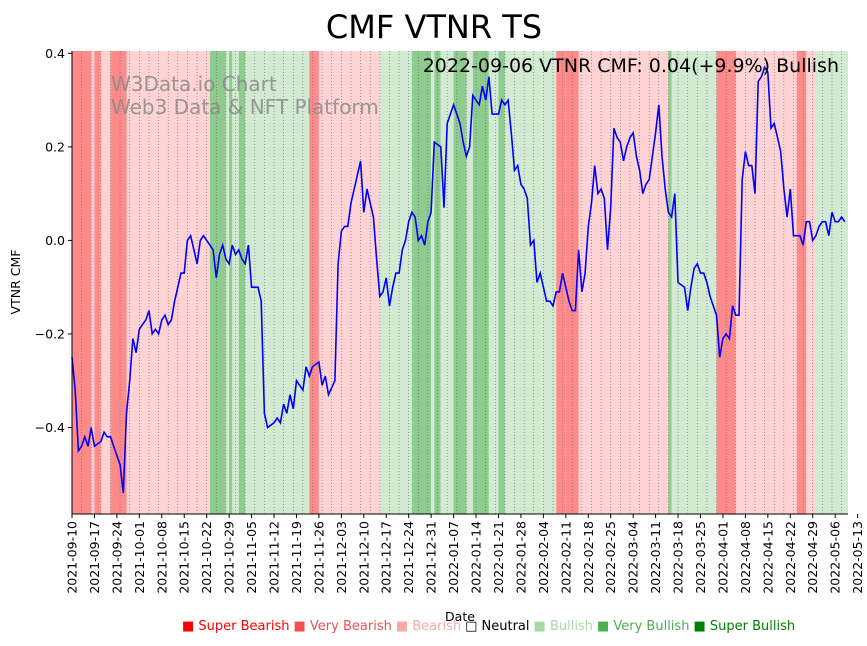 This screenshot has width=867, height=646. Describe the element at coordinates (229, 557) in the screenshot. I see `x-tick-label: 2021-10-29` at that location.